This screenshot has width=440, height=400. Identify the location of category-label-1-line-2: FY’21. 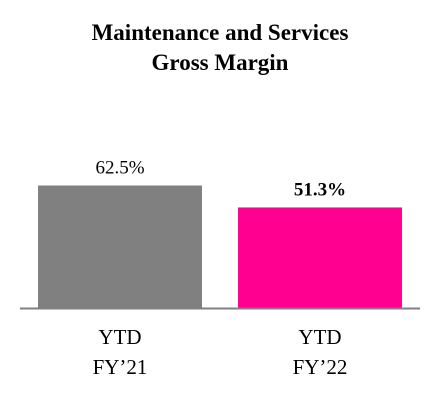
(120, 367).